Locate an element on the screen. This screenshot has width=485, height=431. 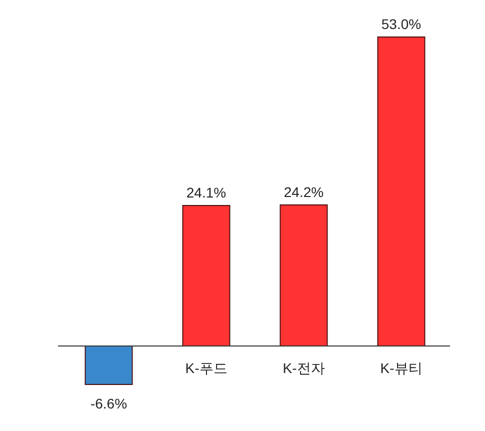
data-label: 53.0% is located at coordinates (401, 24).